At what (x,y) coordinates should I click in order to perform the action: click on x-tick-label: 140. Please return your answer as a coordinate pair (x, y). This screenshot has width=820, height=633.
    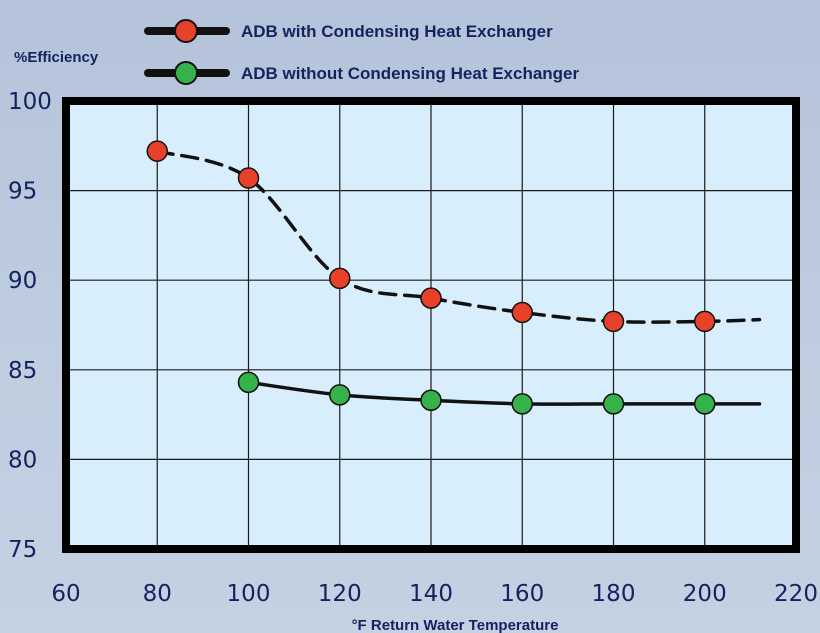
    Looking at the image, I should click on (431, 594).